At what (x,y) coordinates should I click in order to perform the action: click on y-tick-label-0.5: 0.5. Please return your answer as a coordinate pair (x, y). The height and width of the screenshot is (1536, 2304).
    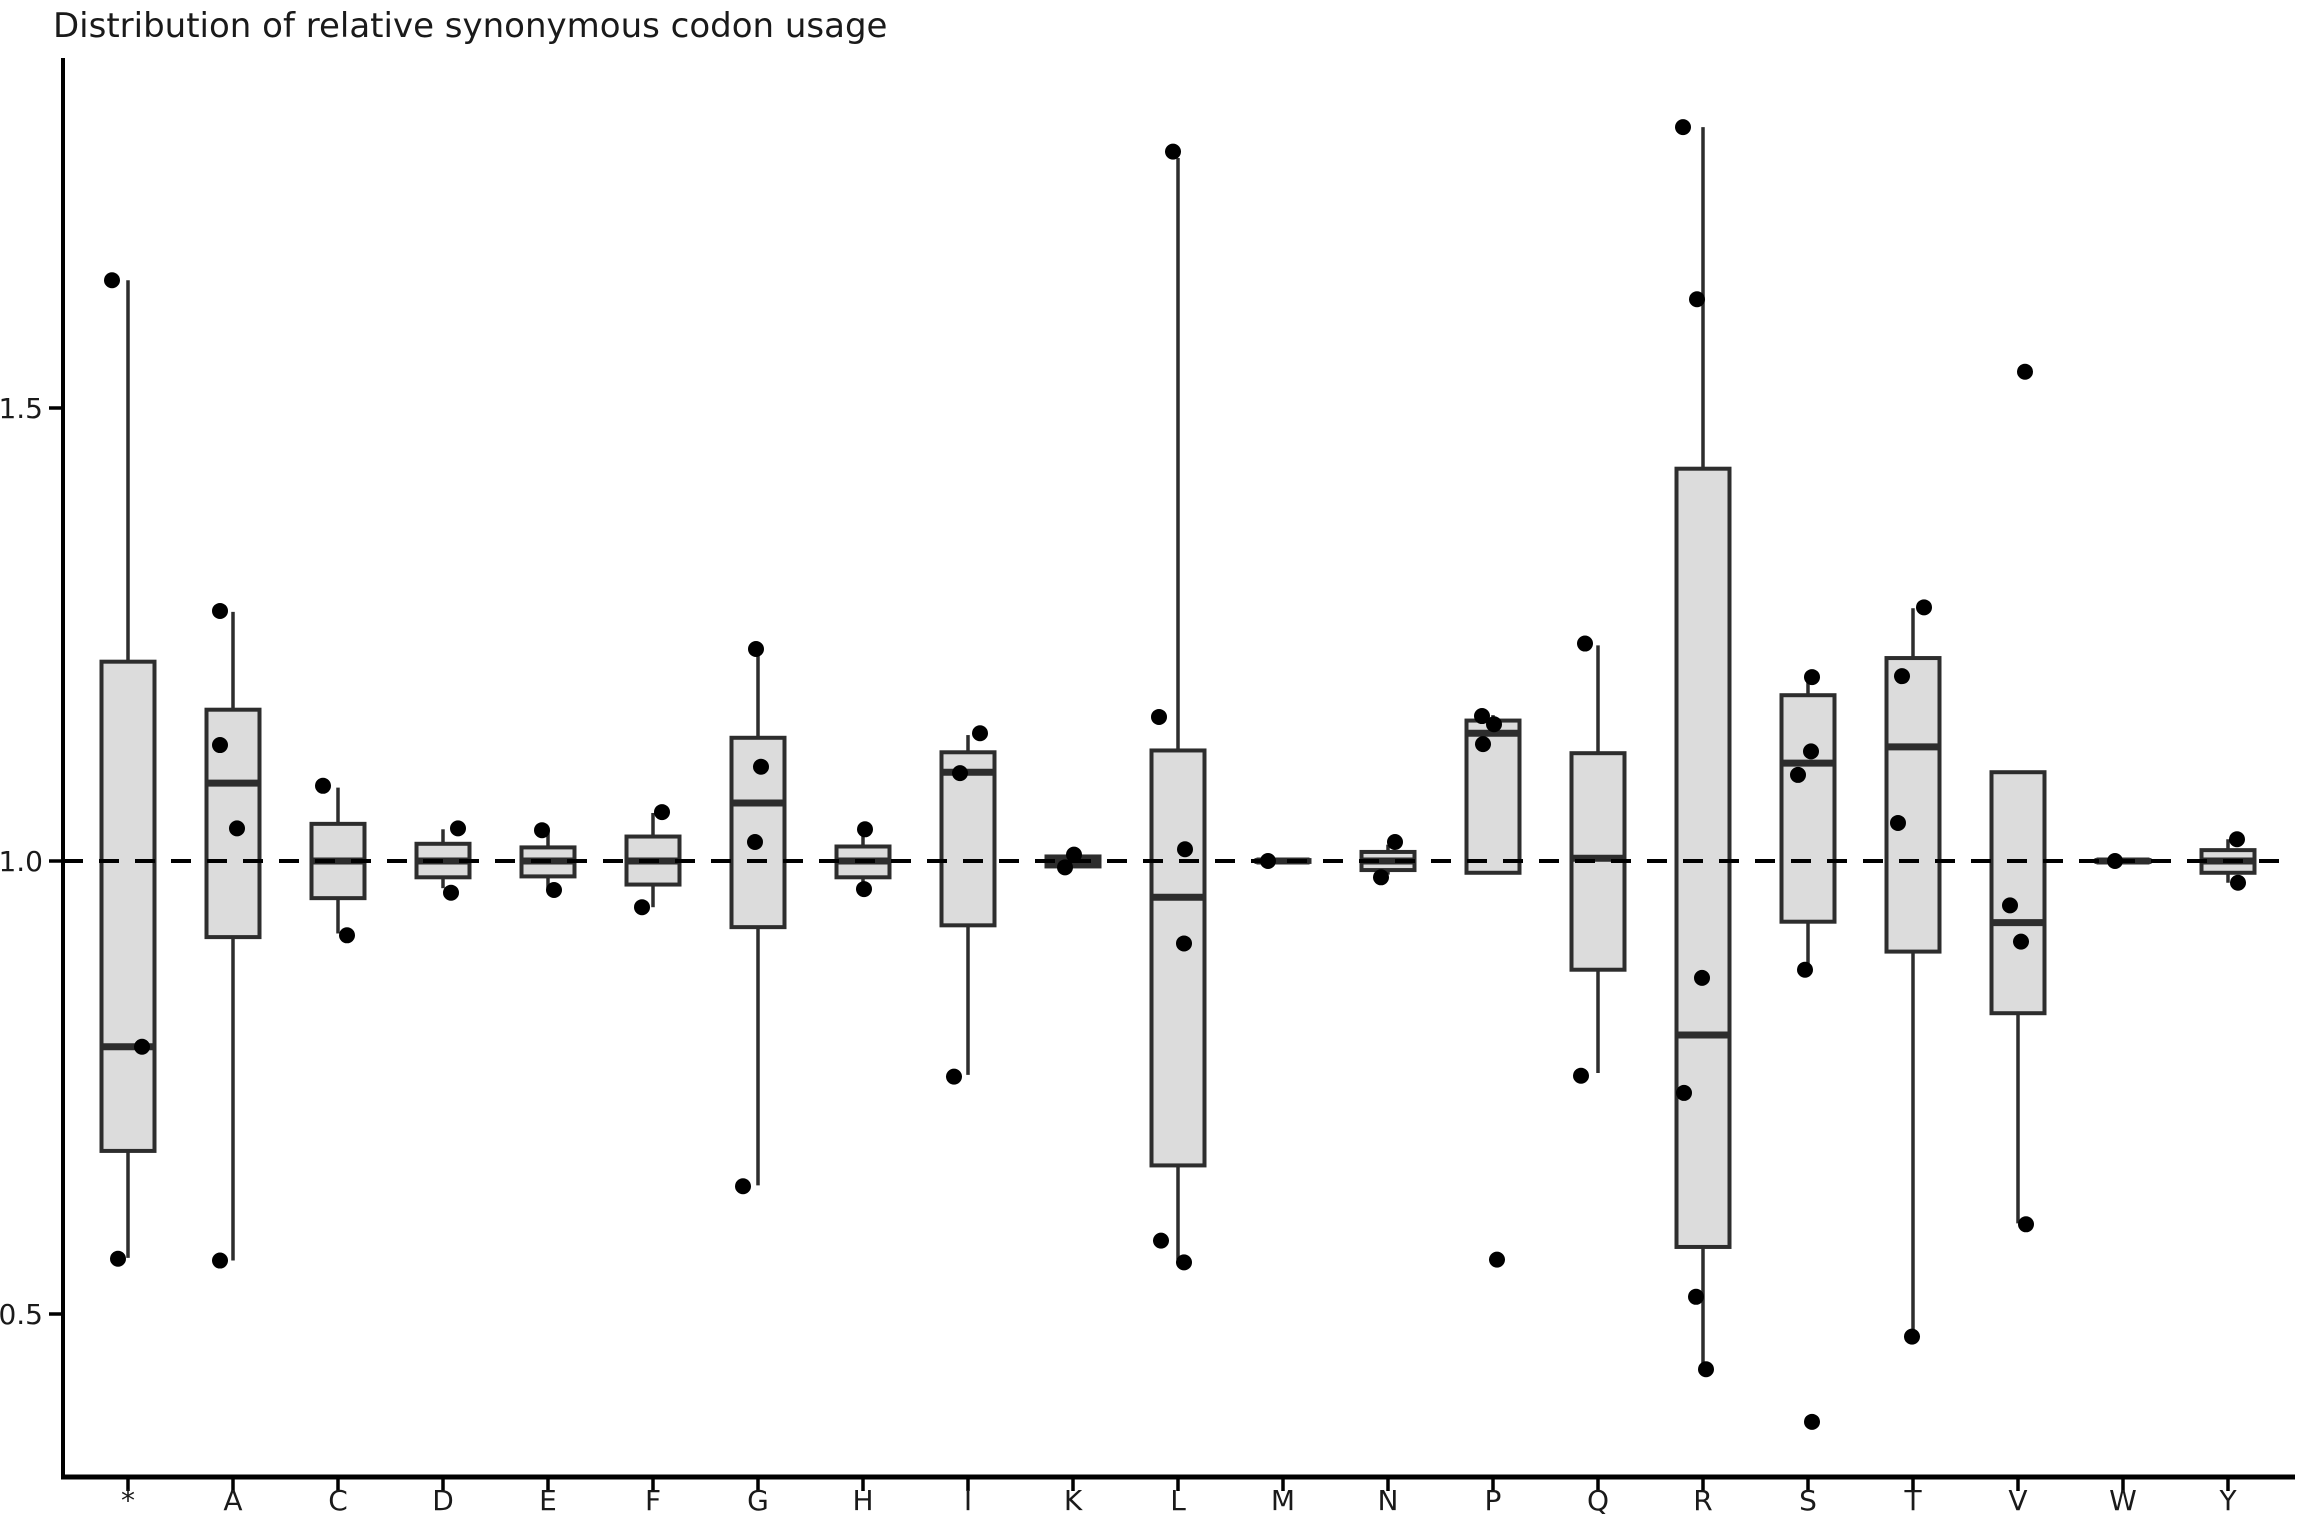
    Looking at the image, I should click on (21, 1314).